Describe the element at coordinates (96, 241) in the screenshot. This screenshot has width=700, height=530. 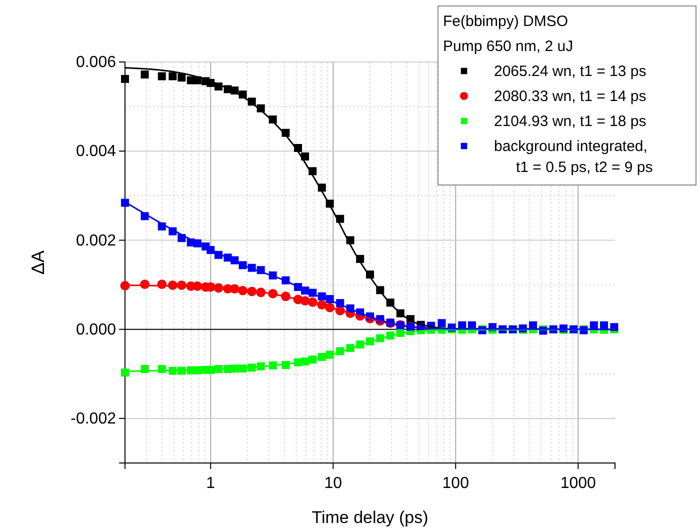
I see `y-tick-label: 0.002` at that location.